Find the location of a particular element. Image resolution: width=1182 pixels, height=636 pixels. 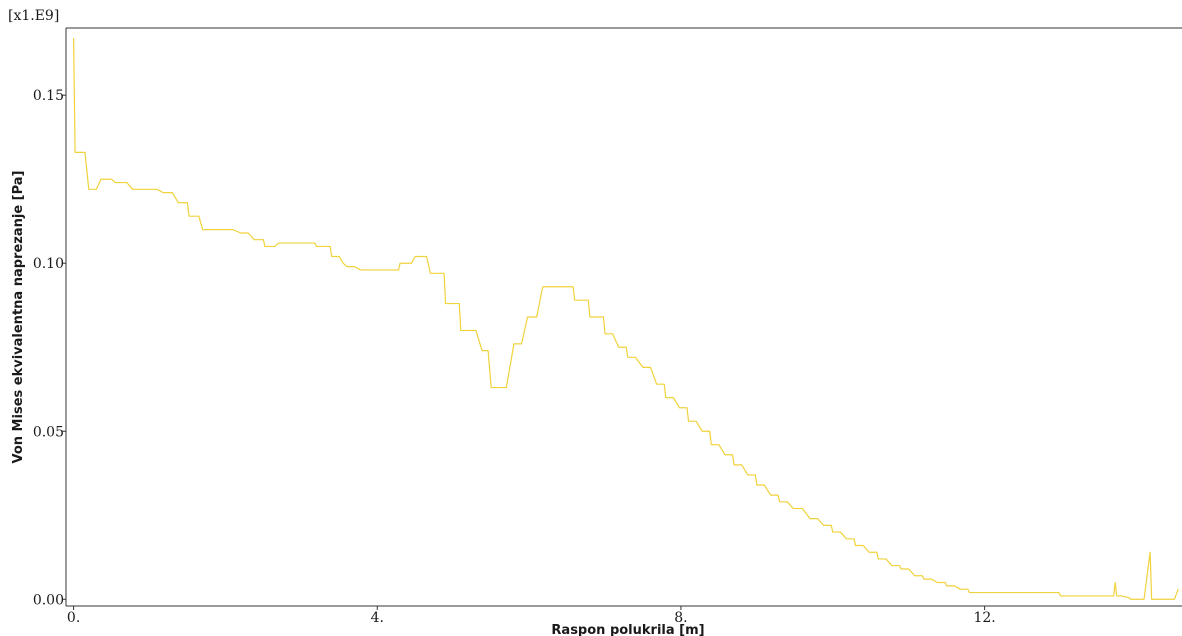

x-axis-title: Raspon polukrila [m] is located at coordinates (627, 629).